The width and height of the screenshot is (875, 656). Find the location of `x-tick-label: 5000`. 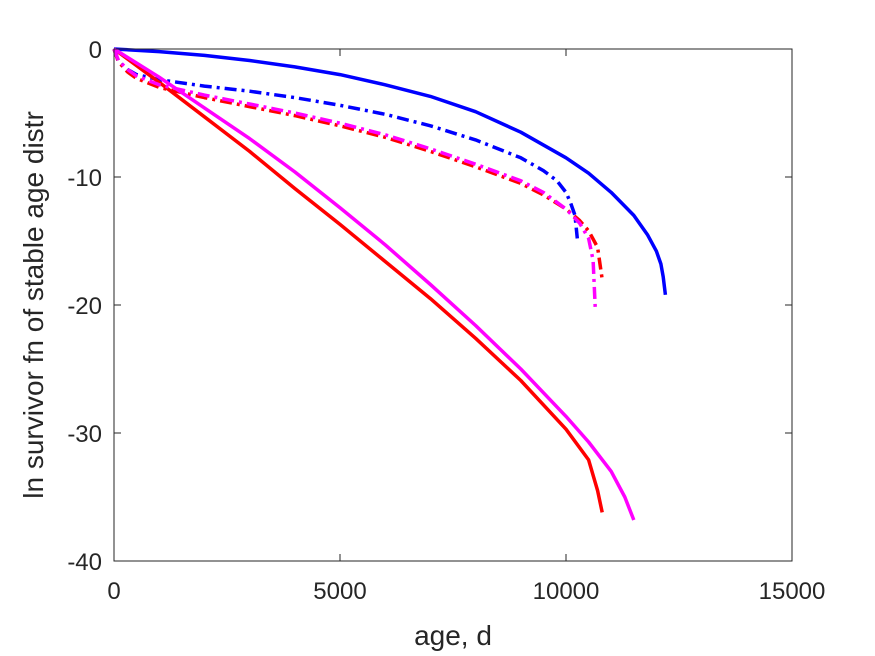

x-tick-label: 5000 is located at coordinates (339, 591).